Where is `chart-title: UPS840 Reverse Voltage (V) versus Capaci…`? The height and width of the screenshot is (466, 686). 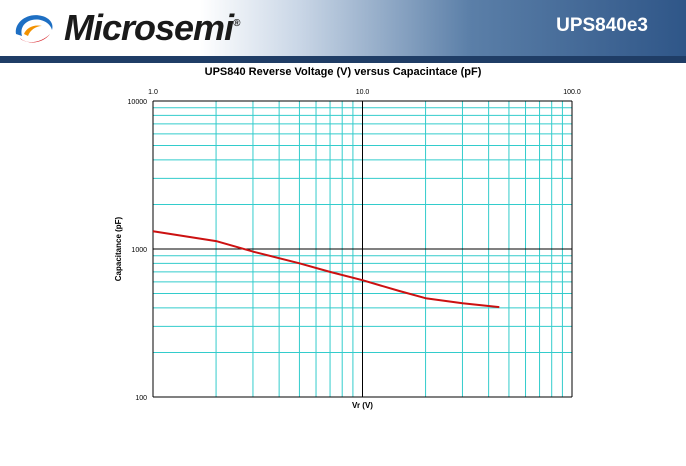
chart-title: UPS840 Reverse Voltage (V) versus Capaci… is located at coordinates (343, 72).